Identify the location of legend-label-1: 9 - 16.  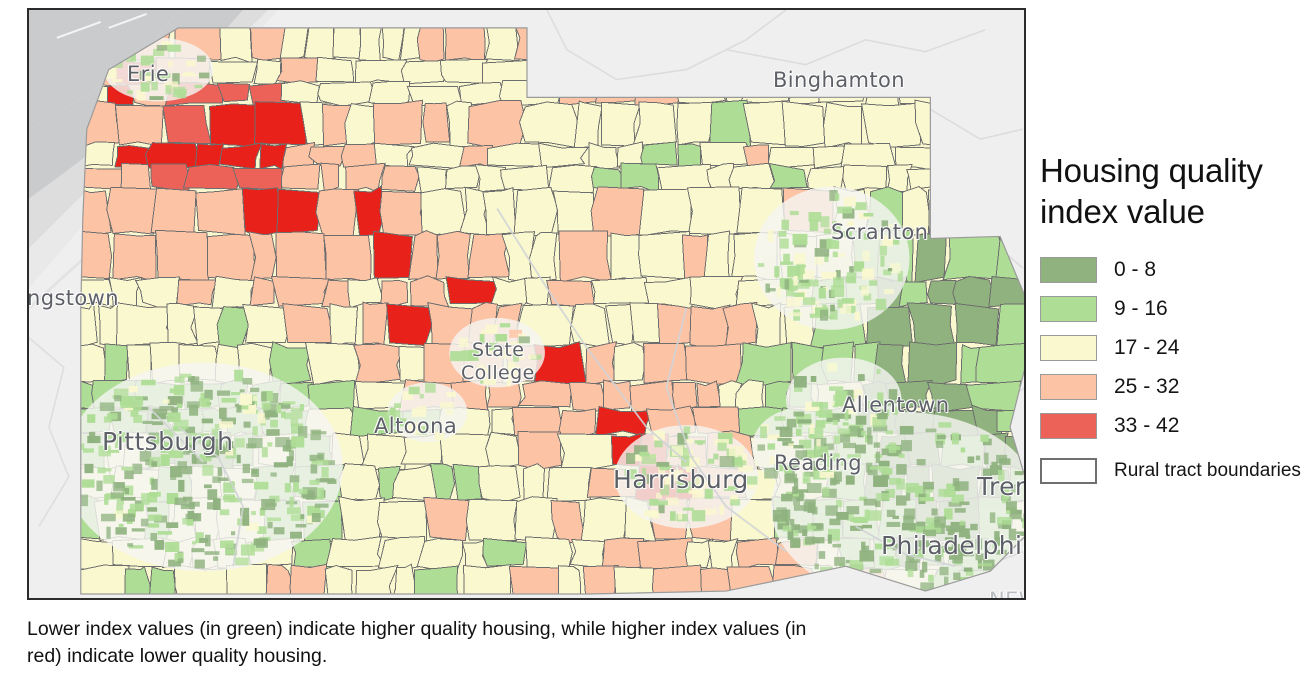
(1141, 308).